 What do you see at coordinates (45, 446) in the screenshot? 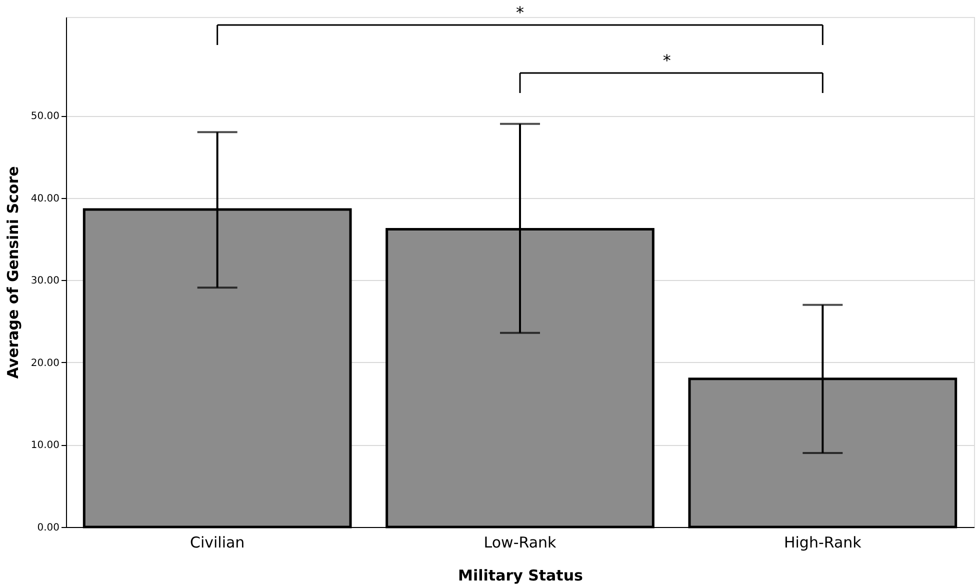
I see `y-tick-label: 10.00` at bounding box center [45, 446].